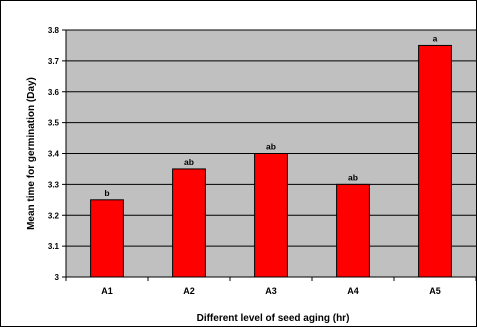  I want to click on y-tick-label: 3.4, so click(54, 154).